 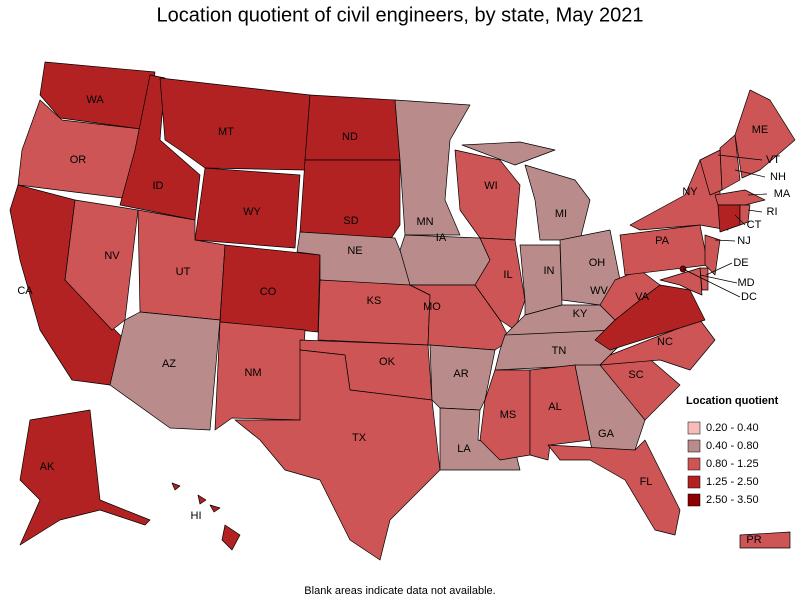 I want to click on state-label: NC, so click(x=665, y=342).